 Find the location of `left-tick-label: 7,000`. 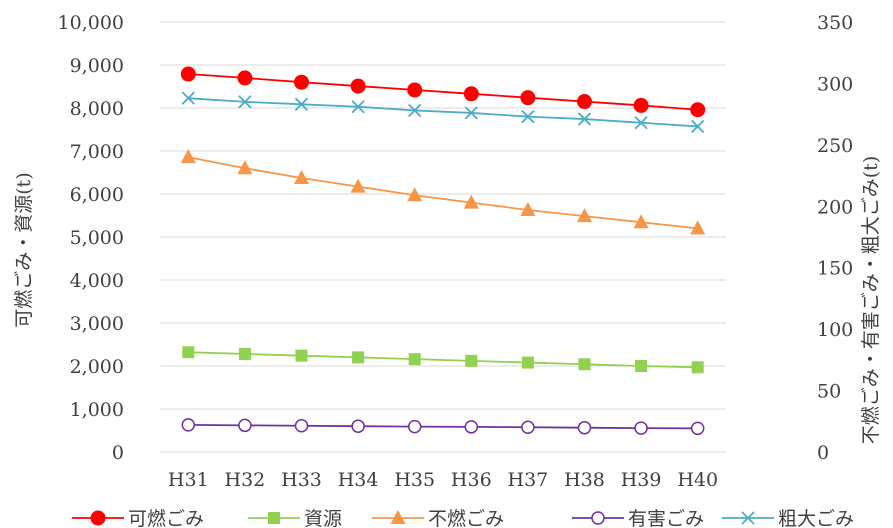

left-tick-label: 7,000 is located at coordinates (97, 152).